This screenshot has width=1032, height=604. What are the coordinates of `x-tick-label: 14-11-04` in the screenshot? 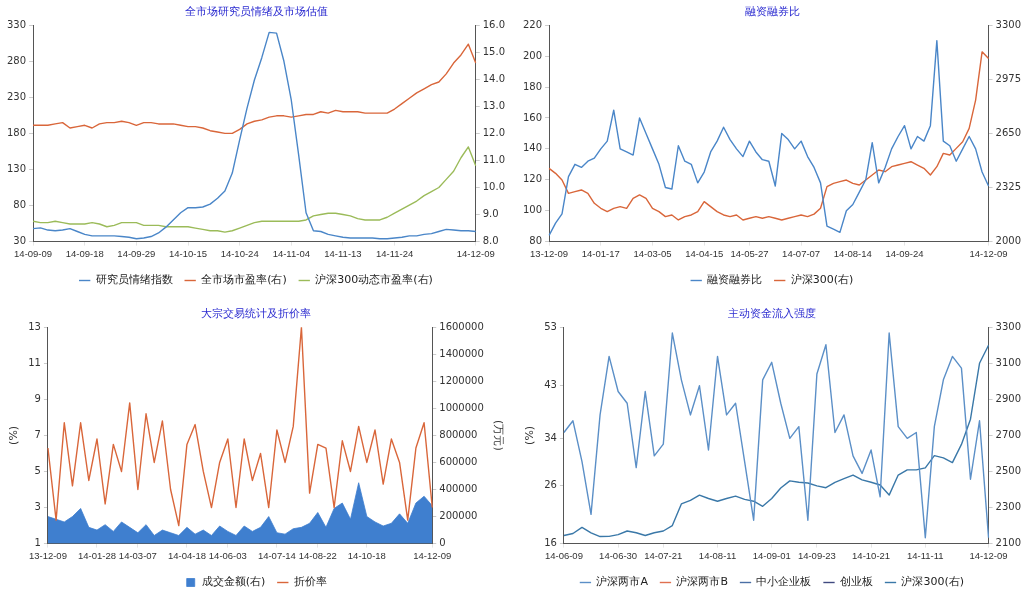 It's located at (291, 253).